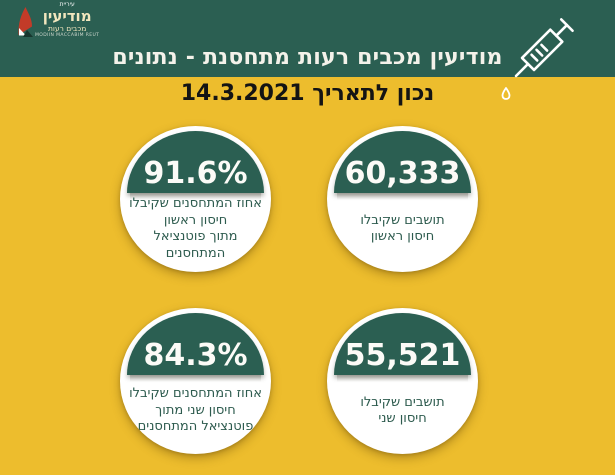 Image resolution: width=615 pixels, height=475 pixels. I want to click on stat-circle-second-dose-count: 55,521 תושבים שקיבלו חיסון שני, so click(402, 381).